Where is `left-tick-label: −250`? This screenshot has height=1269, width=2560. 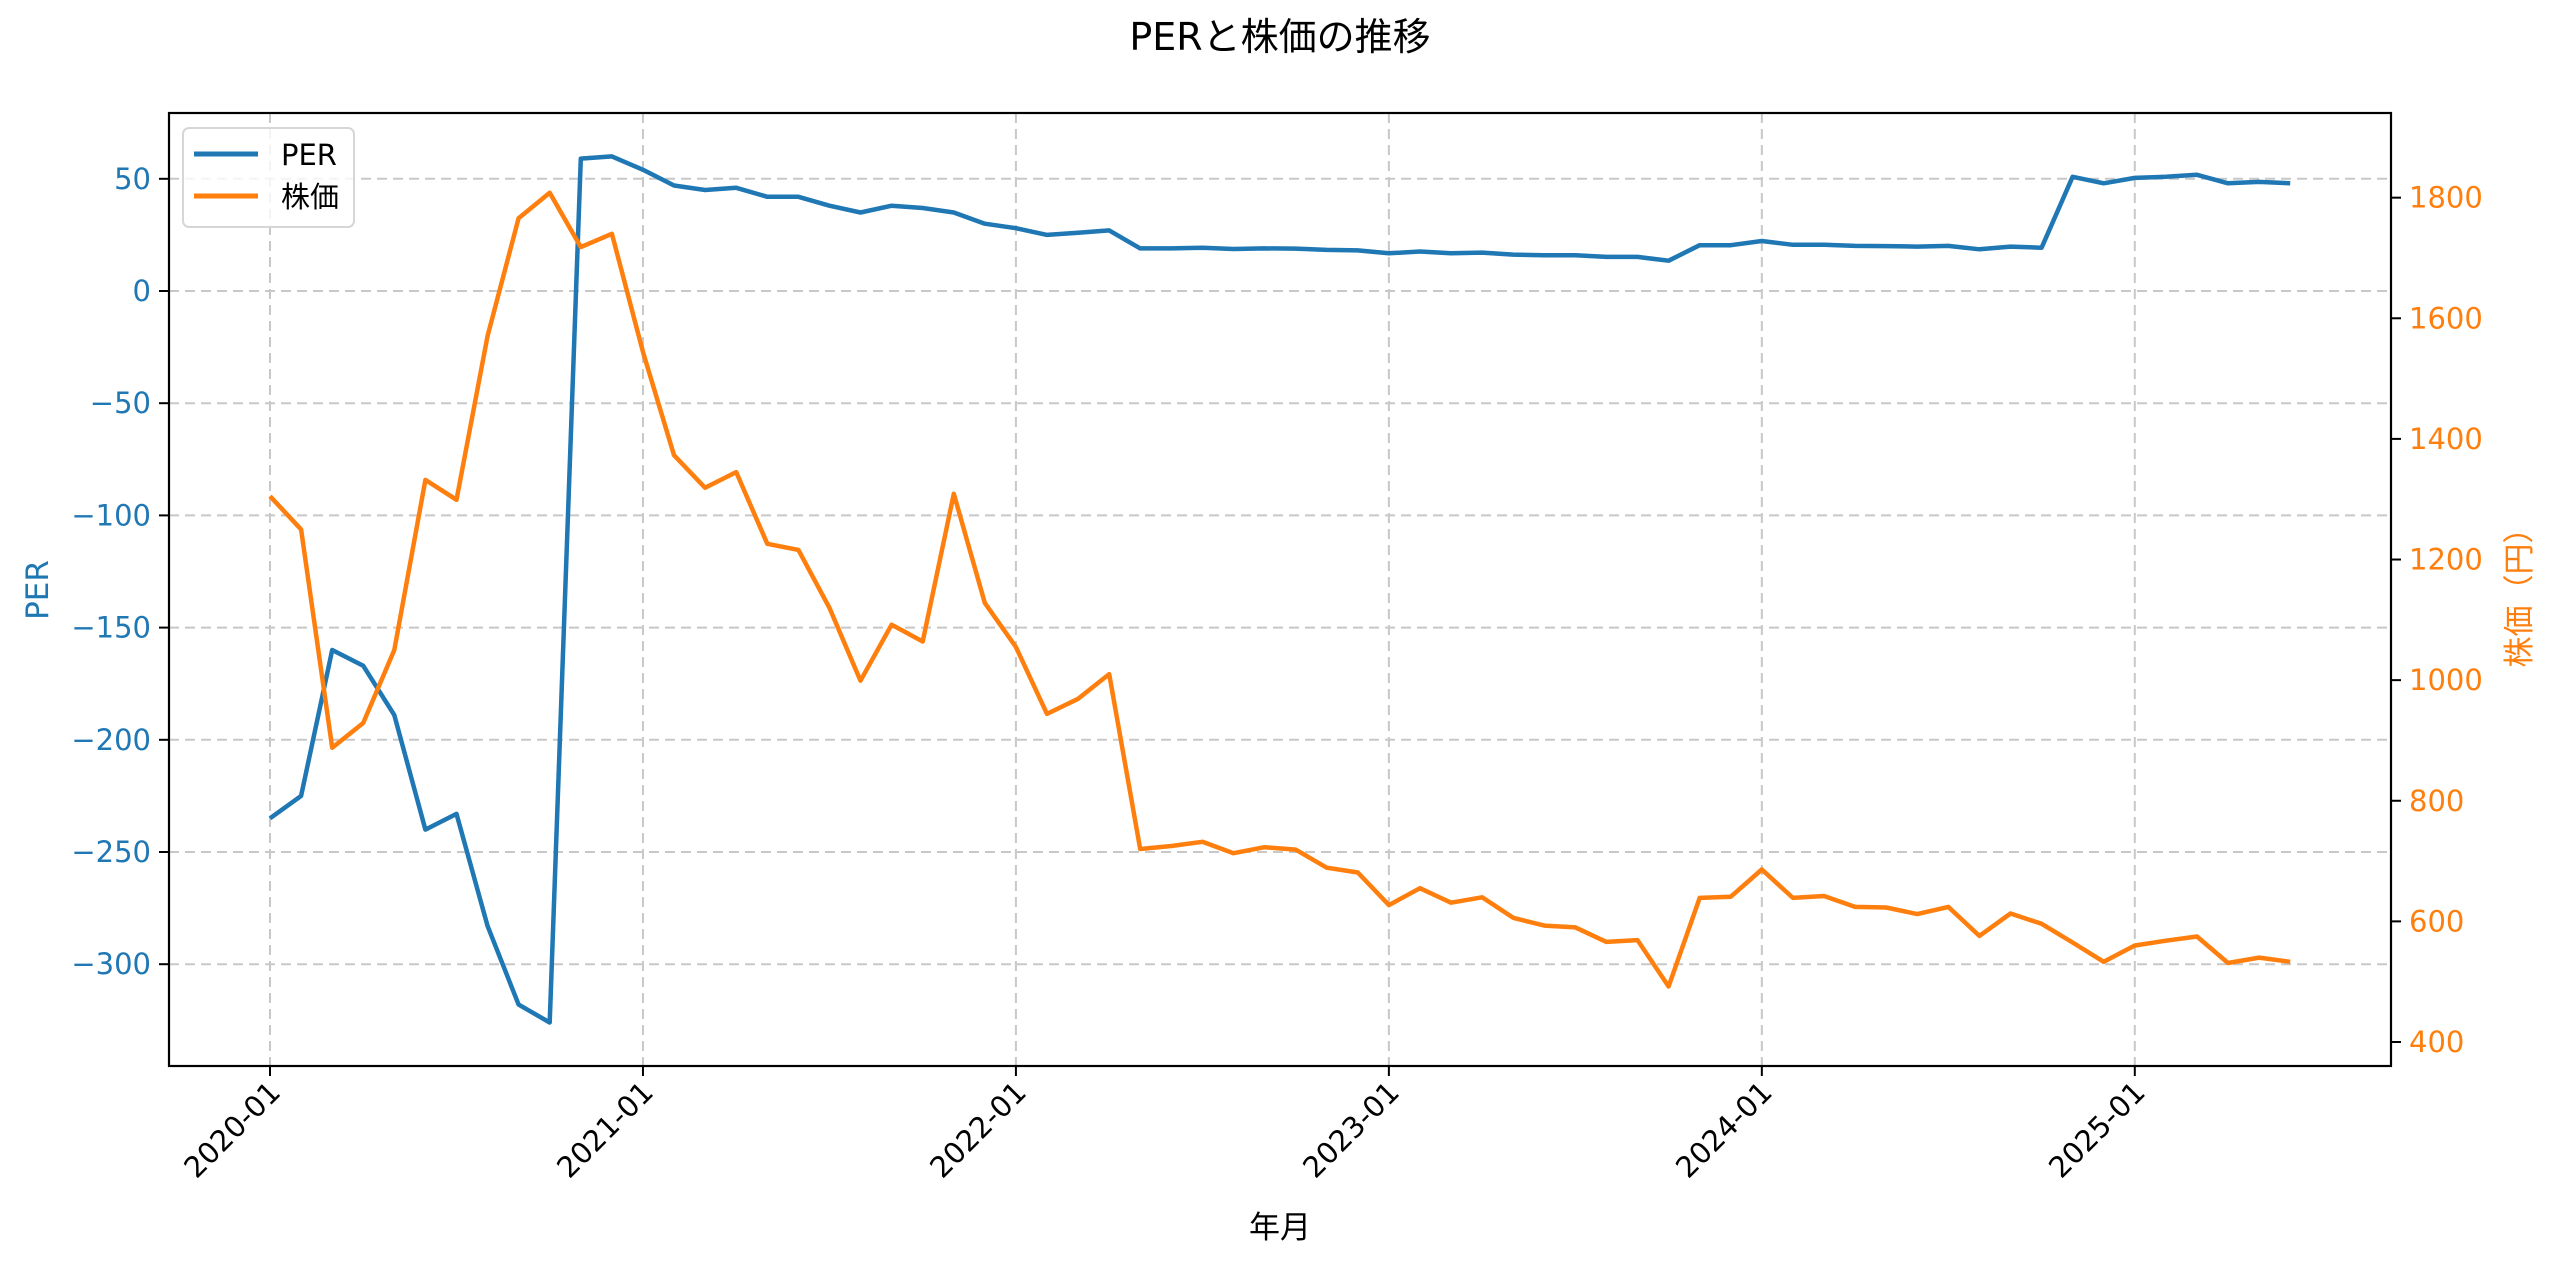
left-tick-label: −250 is located at coordinates (111, 852).